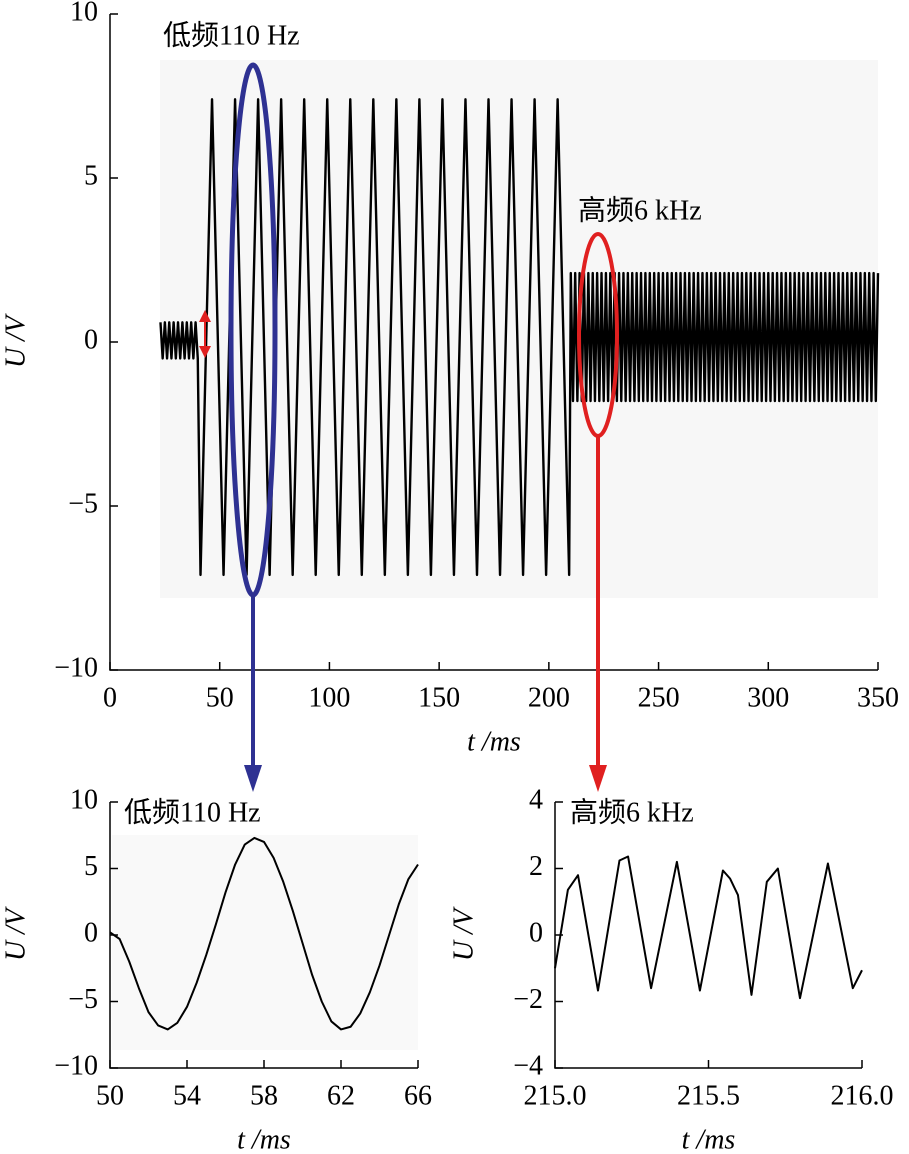 Image resolution: width=909 pixels, height=1154 pixels. What do you see at coordinates (708, 1095) in the screenshot?
I see `x-tick-label: 215.5` at bounding box center [708, 1095].